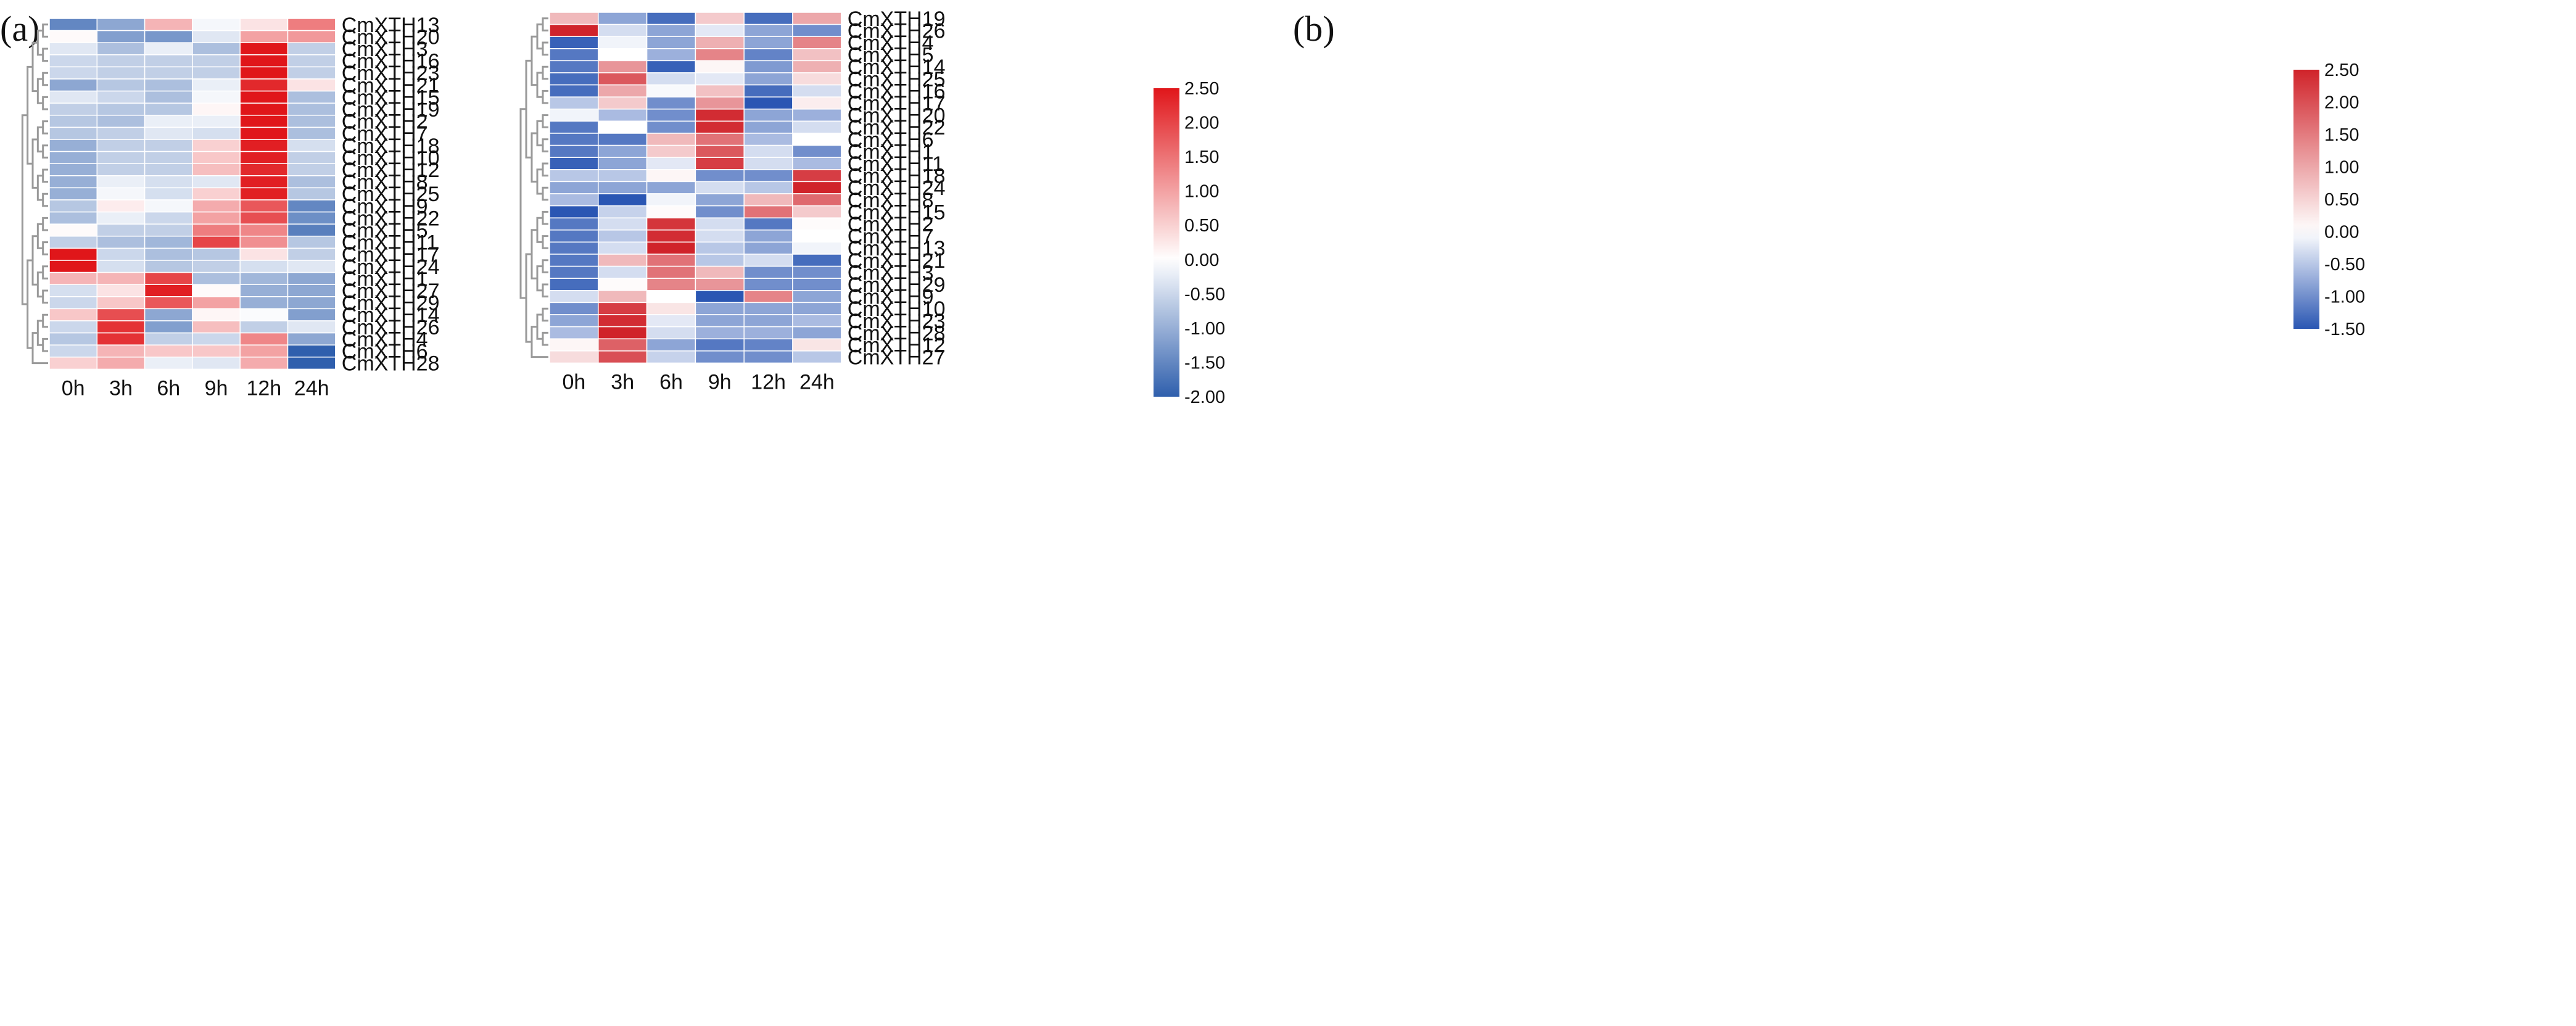  I want to click on row-label: CmXTH7, so click(891, 237).